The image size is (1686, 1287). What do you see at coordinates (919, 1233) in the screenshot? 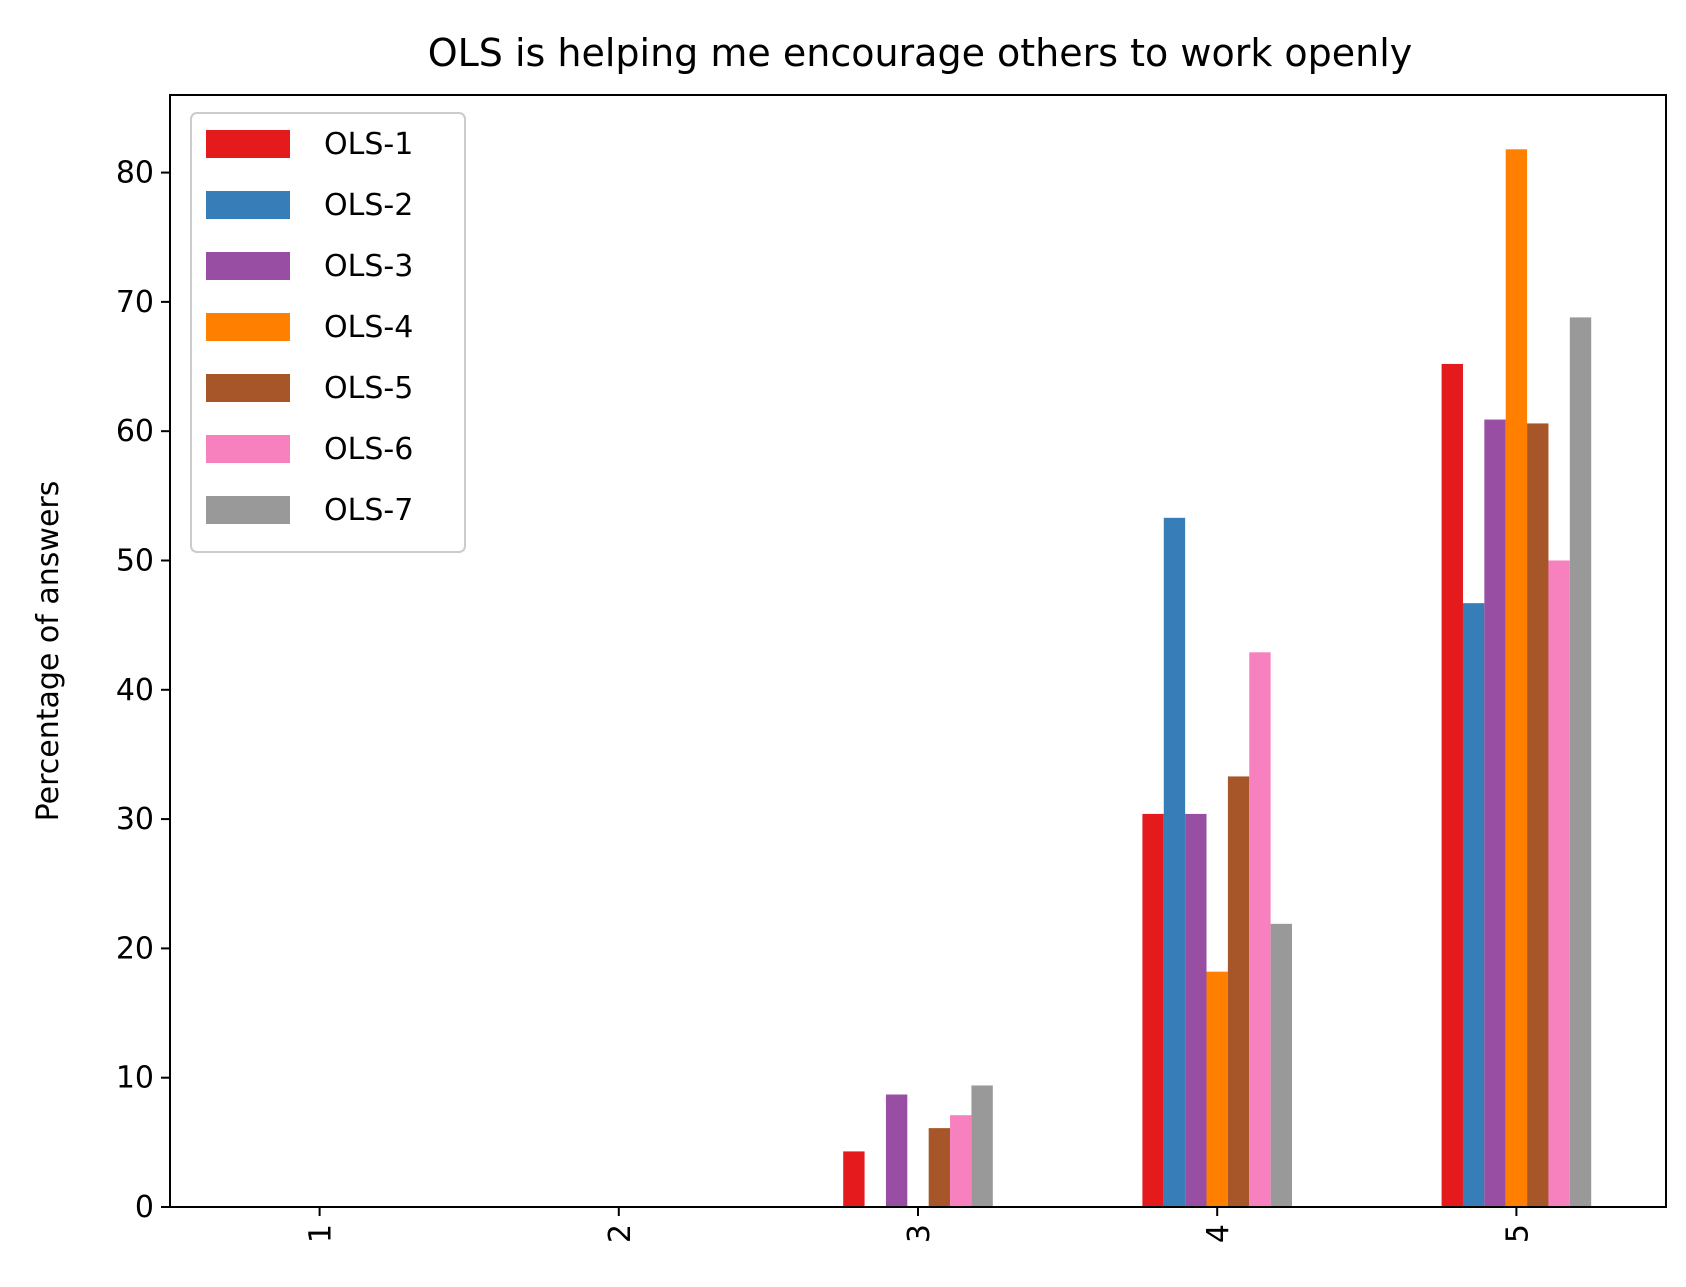
I see `x-tick-label: 3` at bounding box center [919, 1233].